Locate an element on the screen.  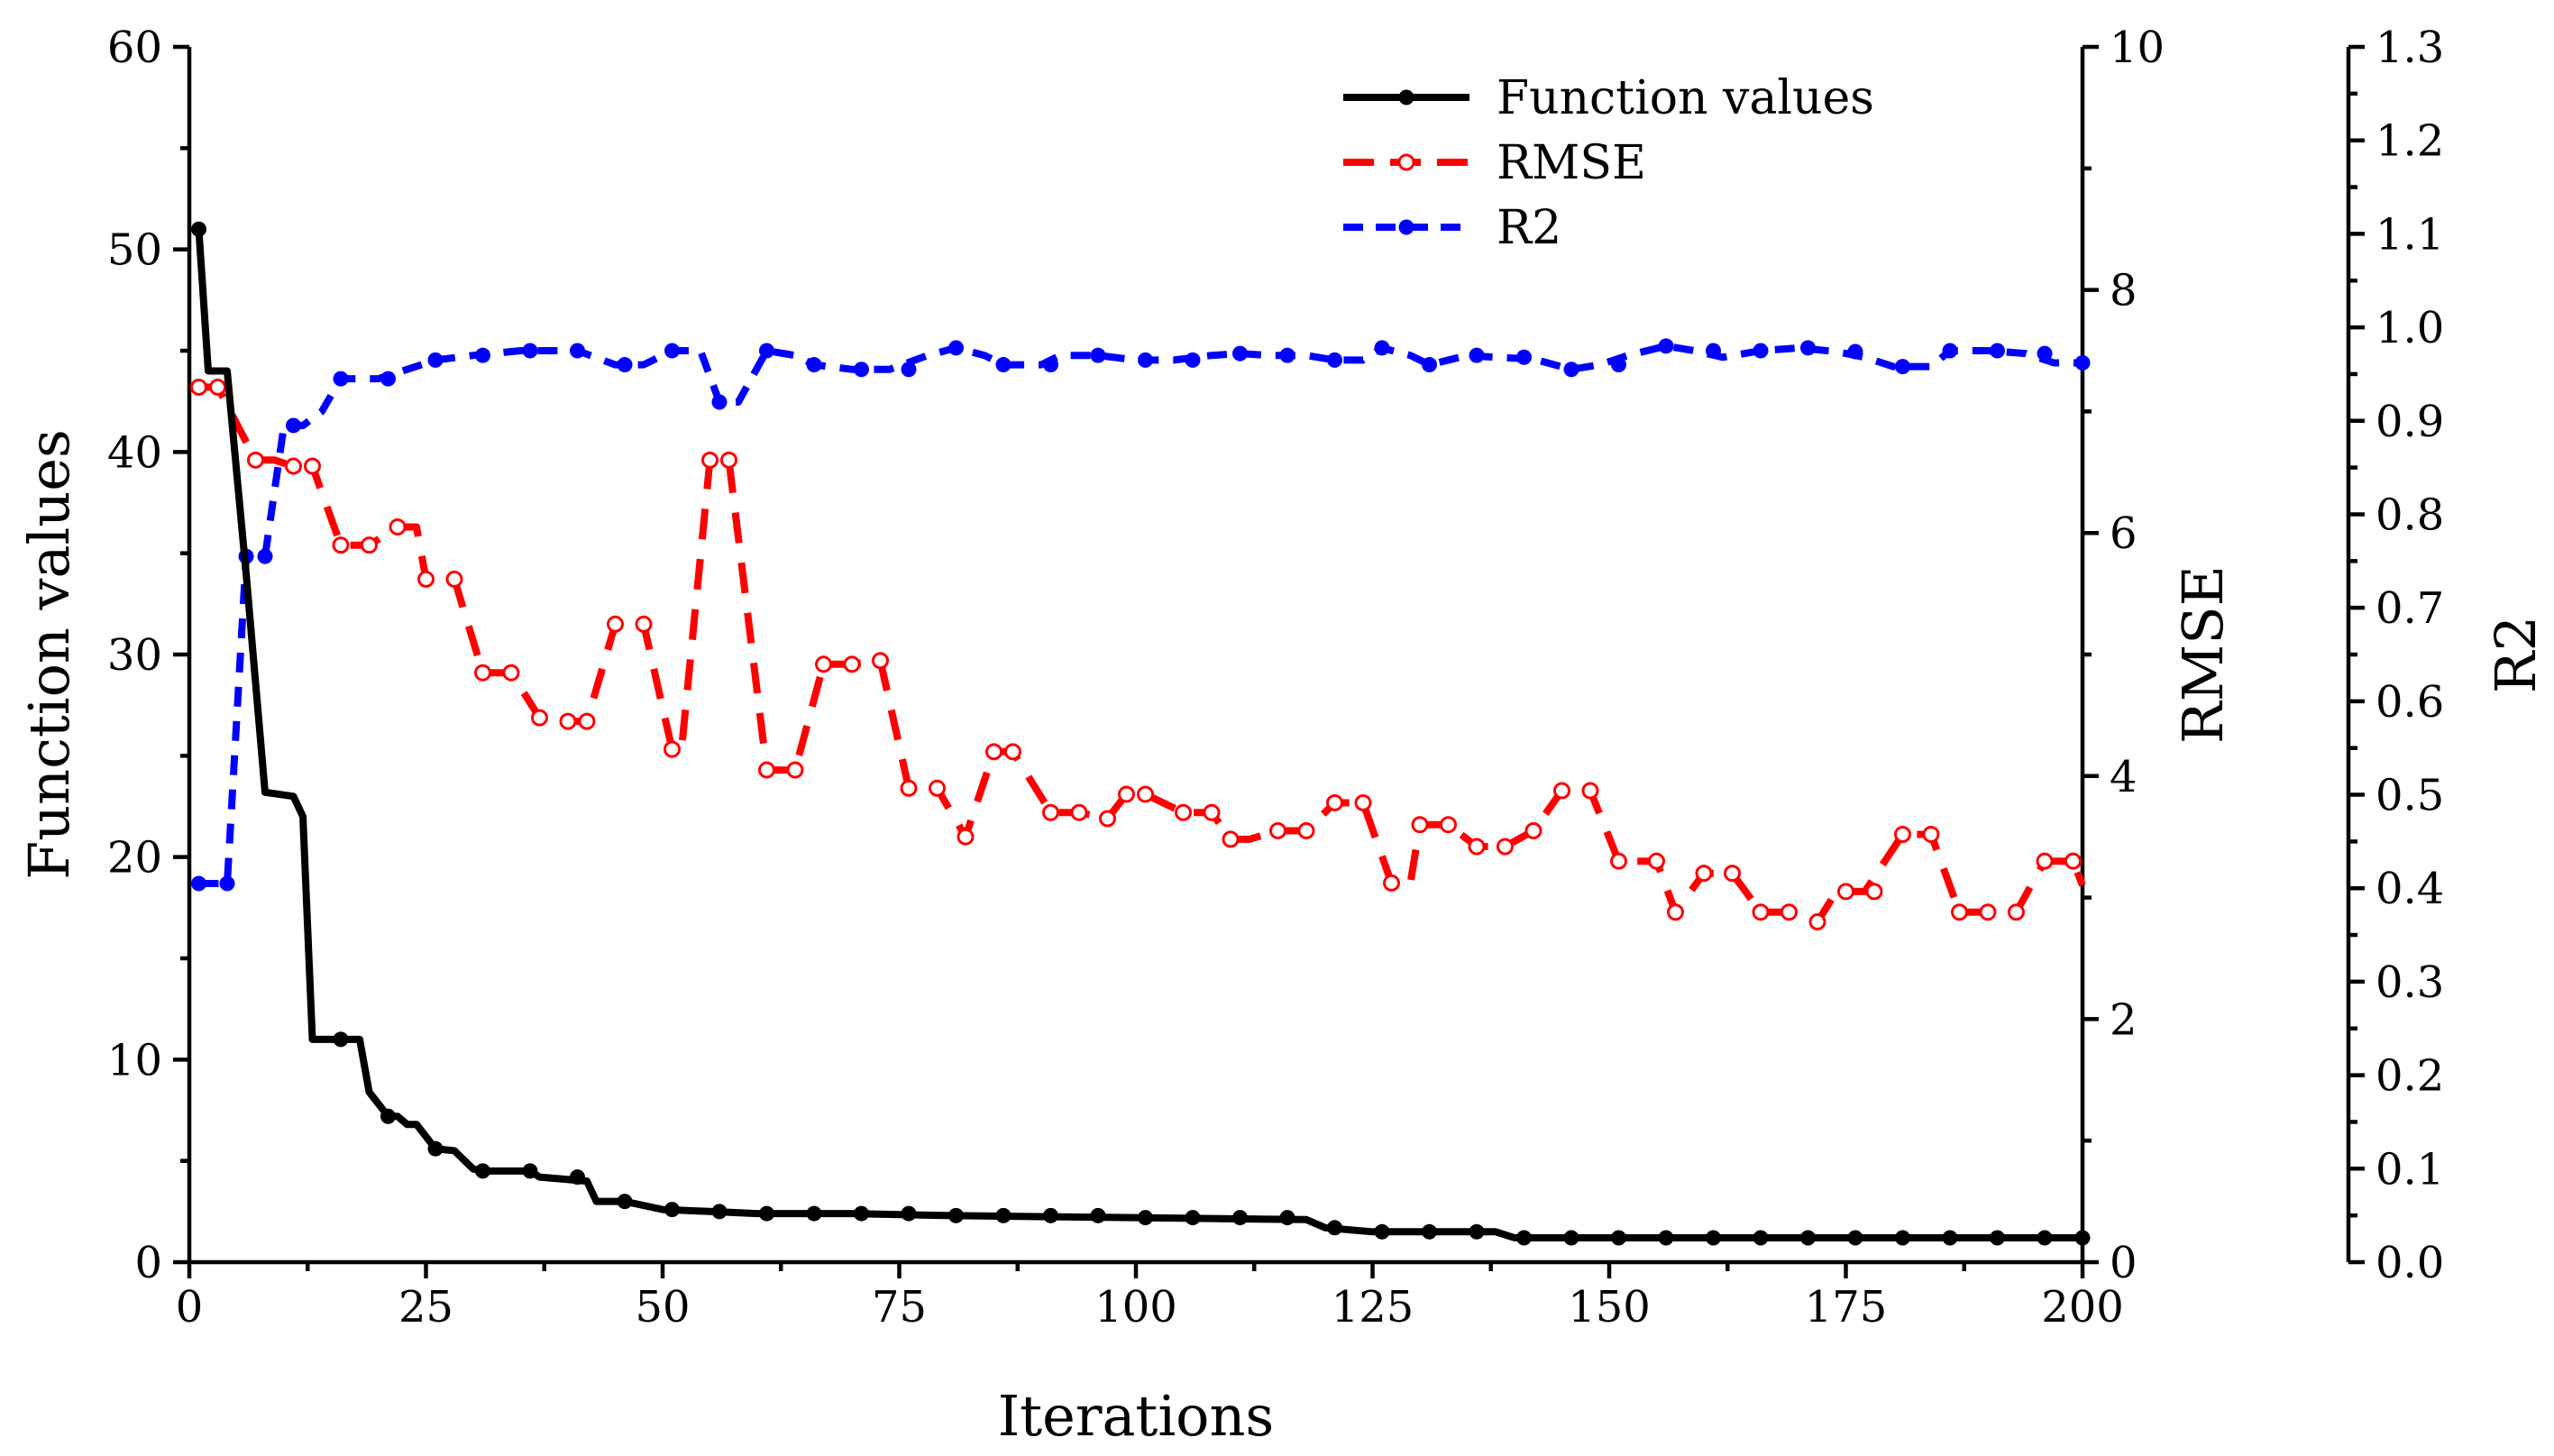
far-right-tick-label: 1.3 is located at coordinates (2409, 48).